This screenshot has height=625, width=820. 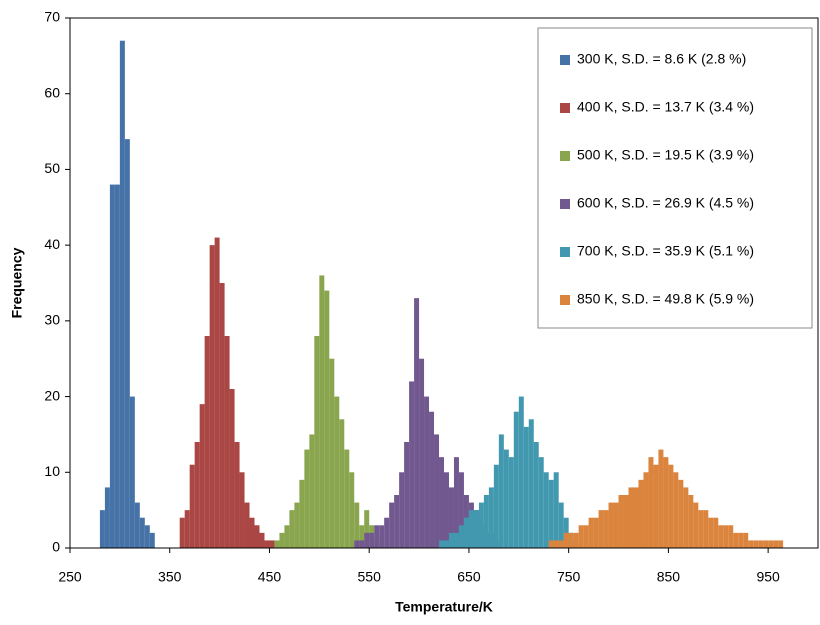 I want to click on legend-label: 700 K, S.D. = 35.9 K (5.1 %), so click(x=665, y=251).